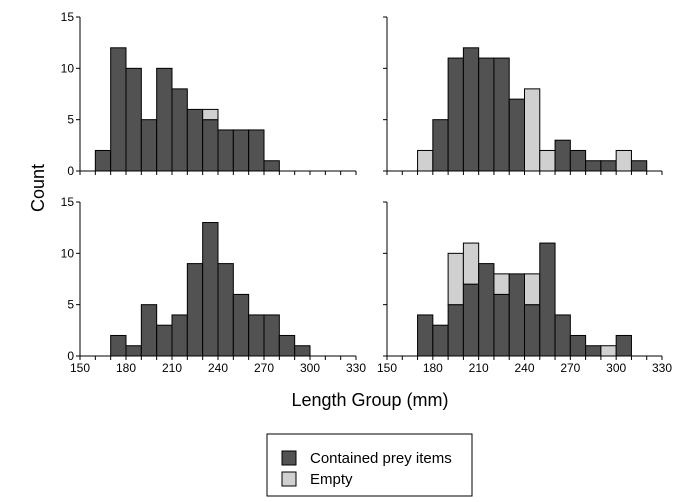  What do you see at coordinates (289, 479) in the screenshot?
I see `legend-swatch-empty` at bounding box center [289, 479].